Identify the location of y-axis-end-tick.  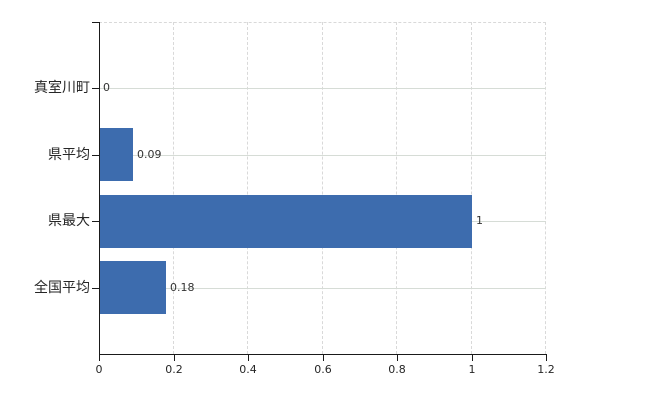
(95, 22).